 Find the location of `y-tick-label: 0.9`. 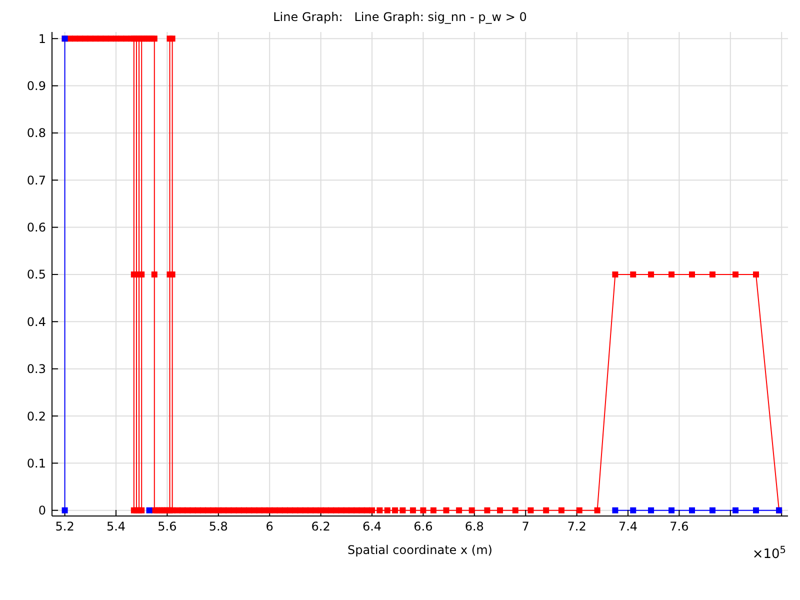

y-tick-label: 0.9 is located at coordinates (36, 86).